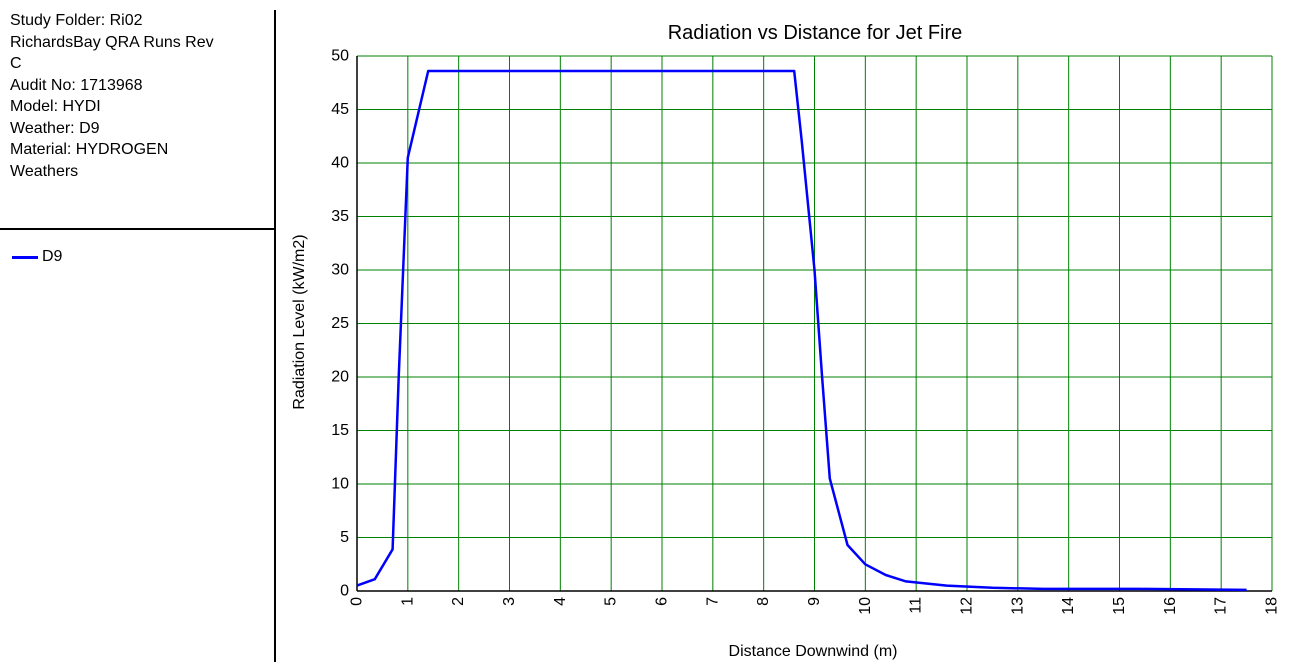 The image size is (1290, 662). Describe the element at coordinates (275, 336) in the screenshot. I see `panel-chart-divider` at that location.